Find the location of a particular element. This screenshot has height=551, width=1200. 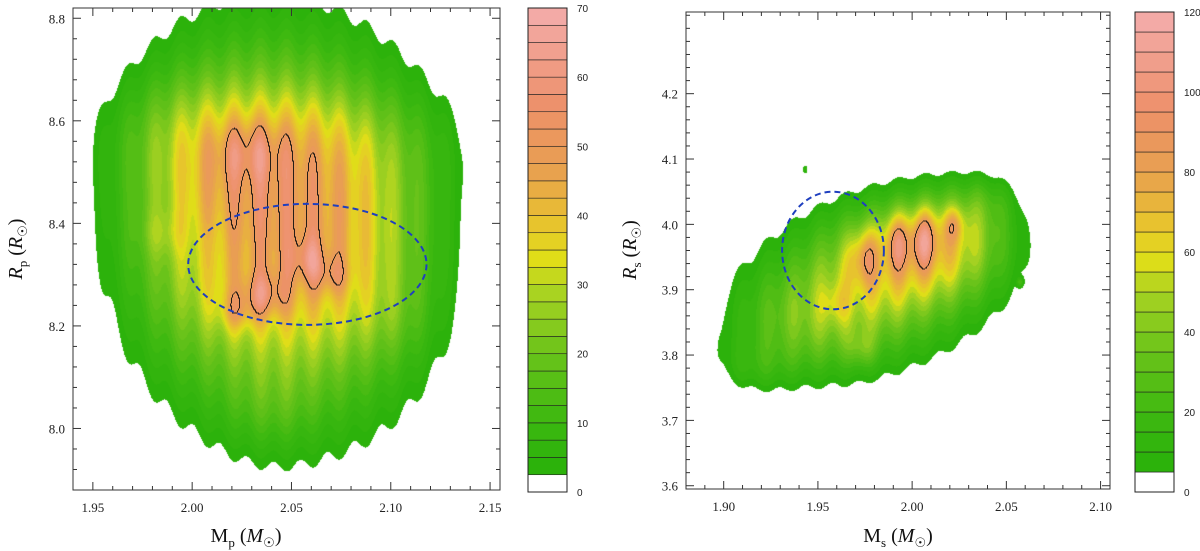

left-y-axis-title: Rp (R☉) is located at coordinates (17, 250).